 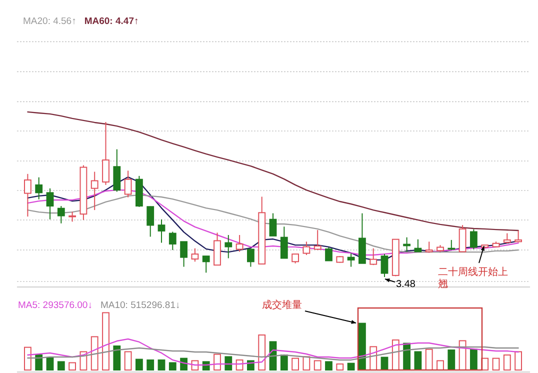 I want to click on annotation: 二十周线开始上翘, so click(x=473, y=278).